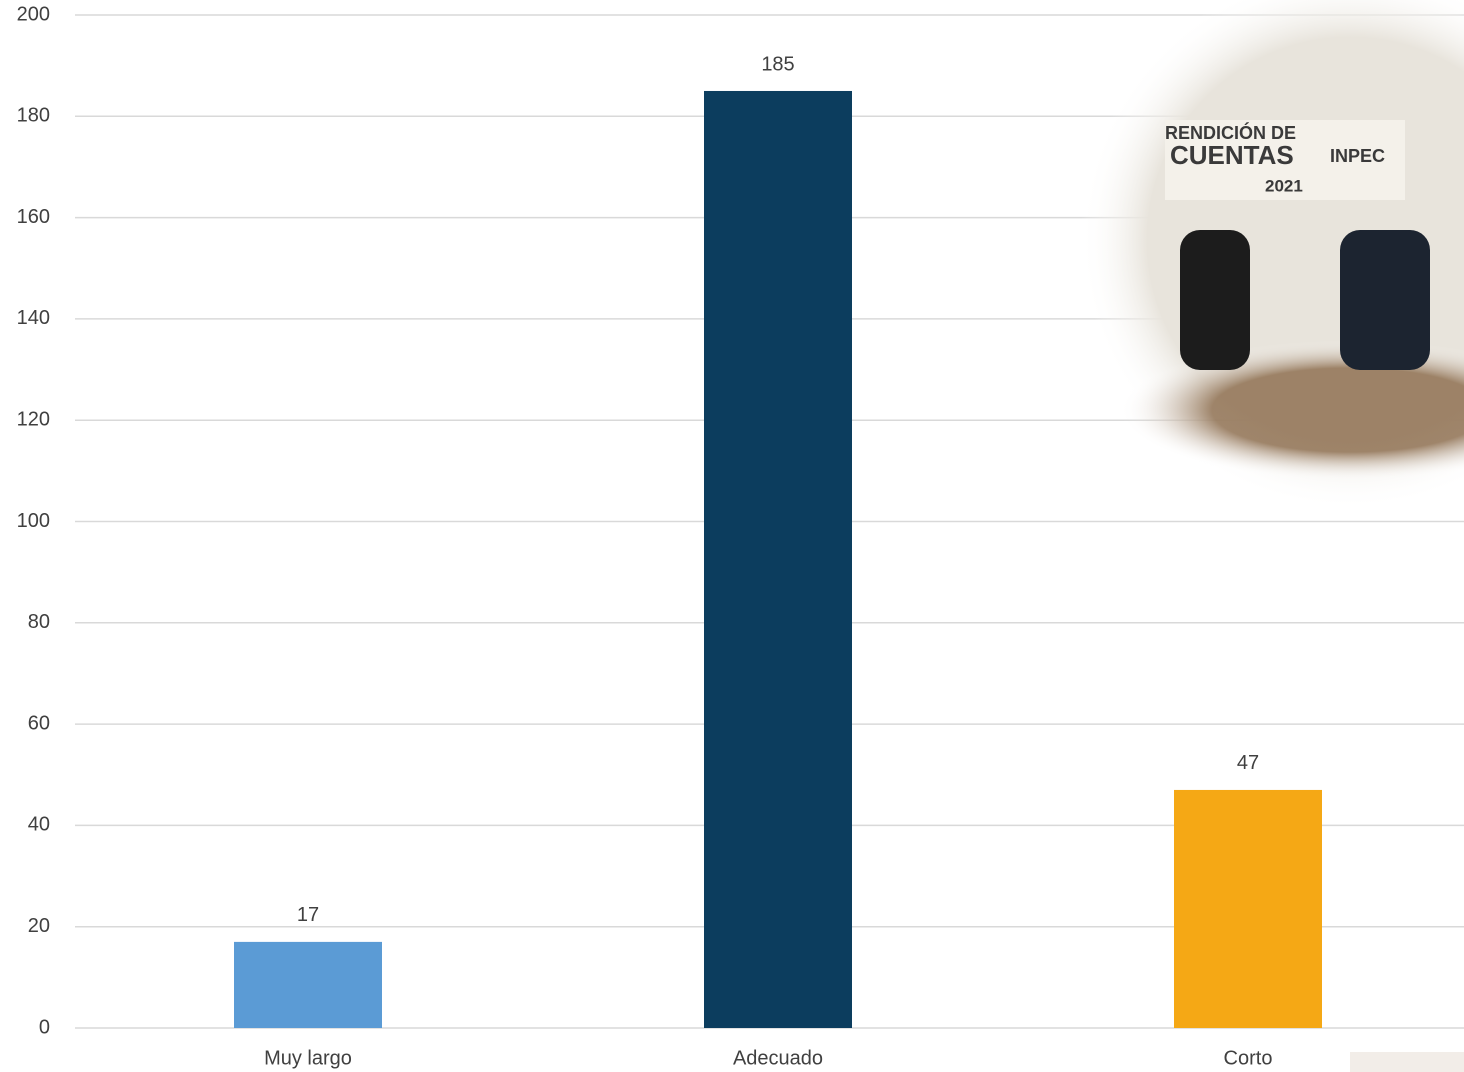 The image size is (1464, 1072). What do you see at coordinates (1284, 185) in the screenshot?
I see `photo-text: 2021` at bounding box center [1284, 185].